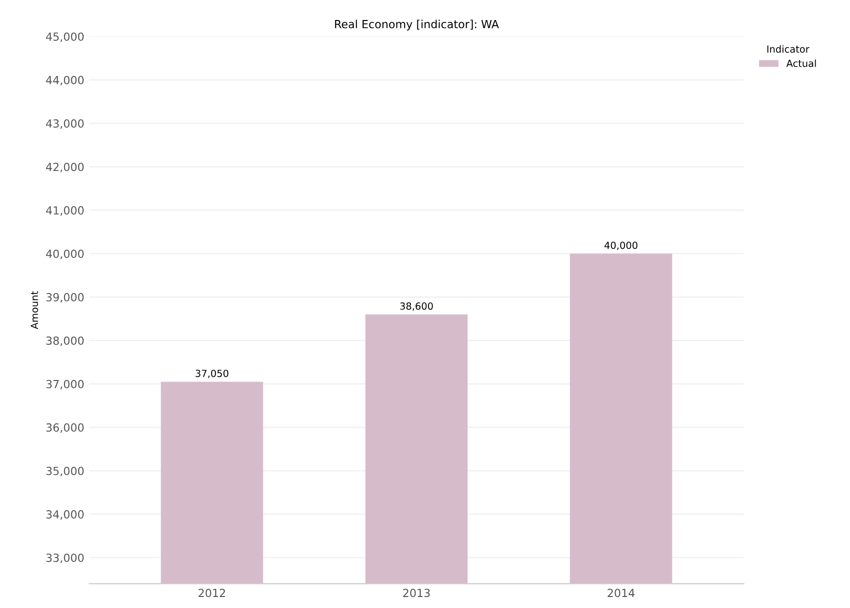  What do you see at coordinates (801, 64) in the screenshot?
I see `legend-label: Actual` at bounding box center [801, 64].